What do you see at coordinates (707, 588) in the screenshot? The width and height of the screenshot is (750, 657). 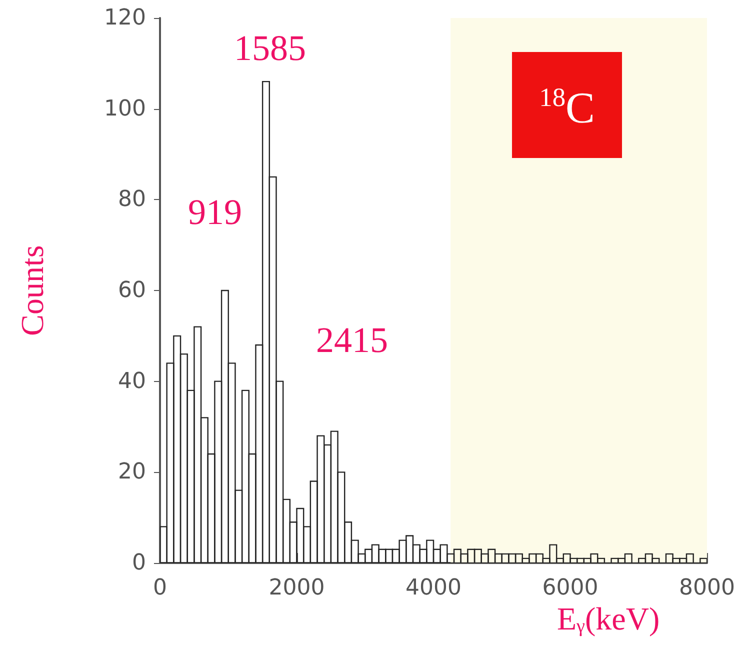 I see `x-tick-label: 8000` at bounding box center [707, 588].